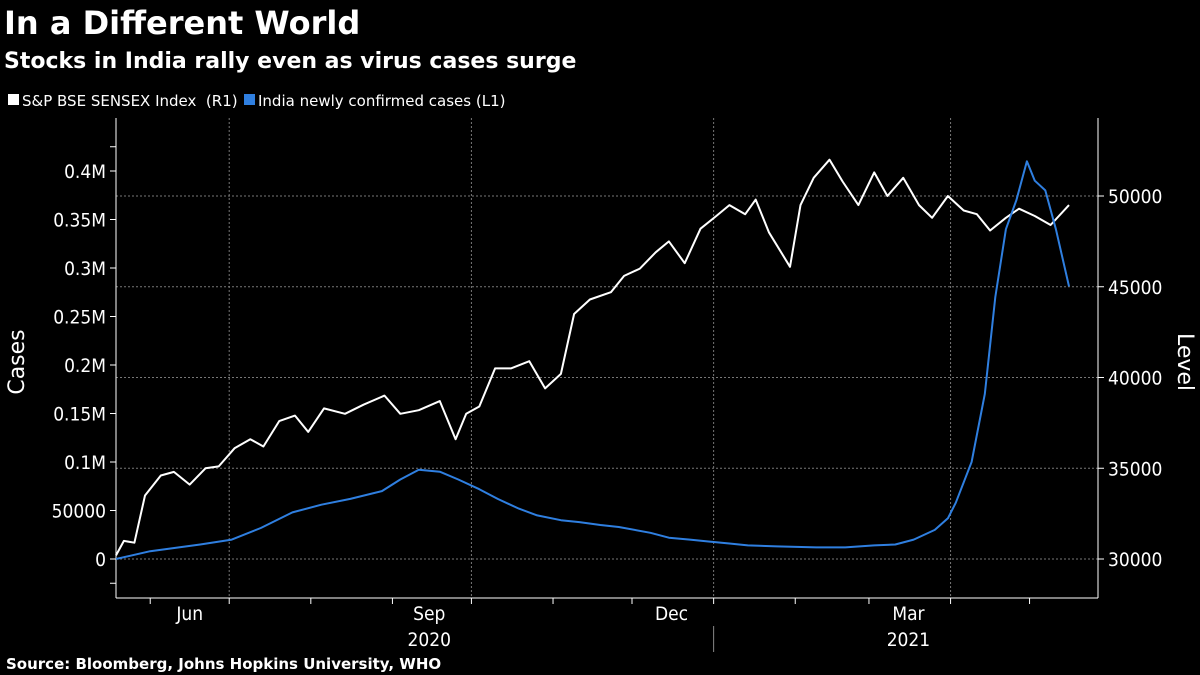 The height and width of the screenshot is (675, 1200). Describe the element at coordinates (908, 614) in the screenshot. I see `x-tick-label: Mar` at that location.